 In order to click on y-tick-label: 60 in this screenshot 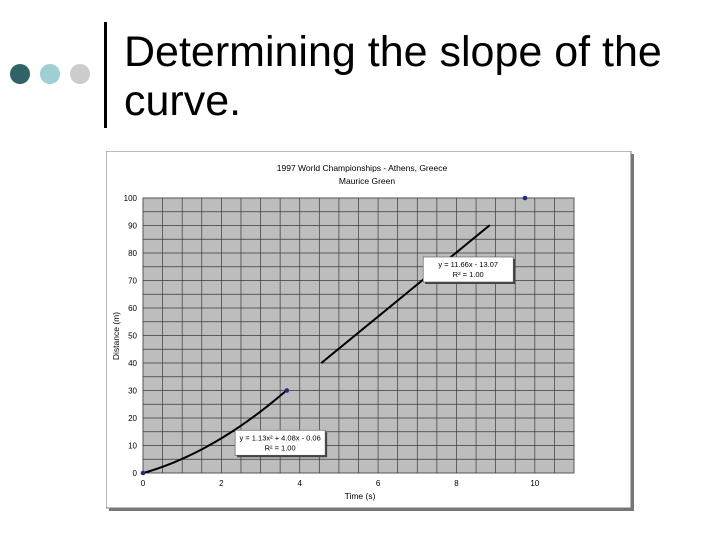, I will do `click(132, 308)`.